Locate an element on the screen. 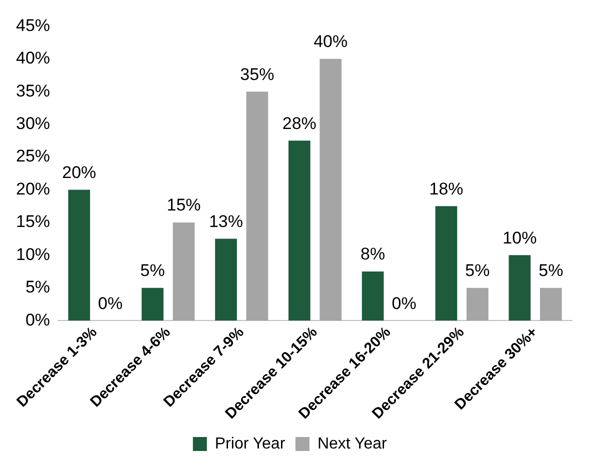  data-label: 35% is located at coordinates (257, 74).